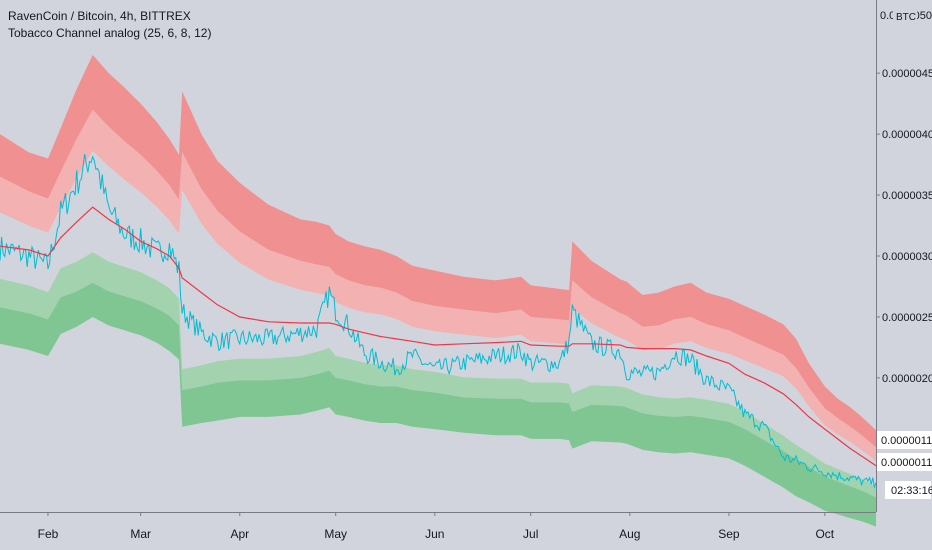 This screenshot has height=550, width=932. Describe the element at coordinates (48, 534) in the screenshot. I see `time-tick-label: Feb` at that location.